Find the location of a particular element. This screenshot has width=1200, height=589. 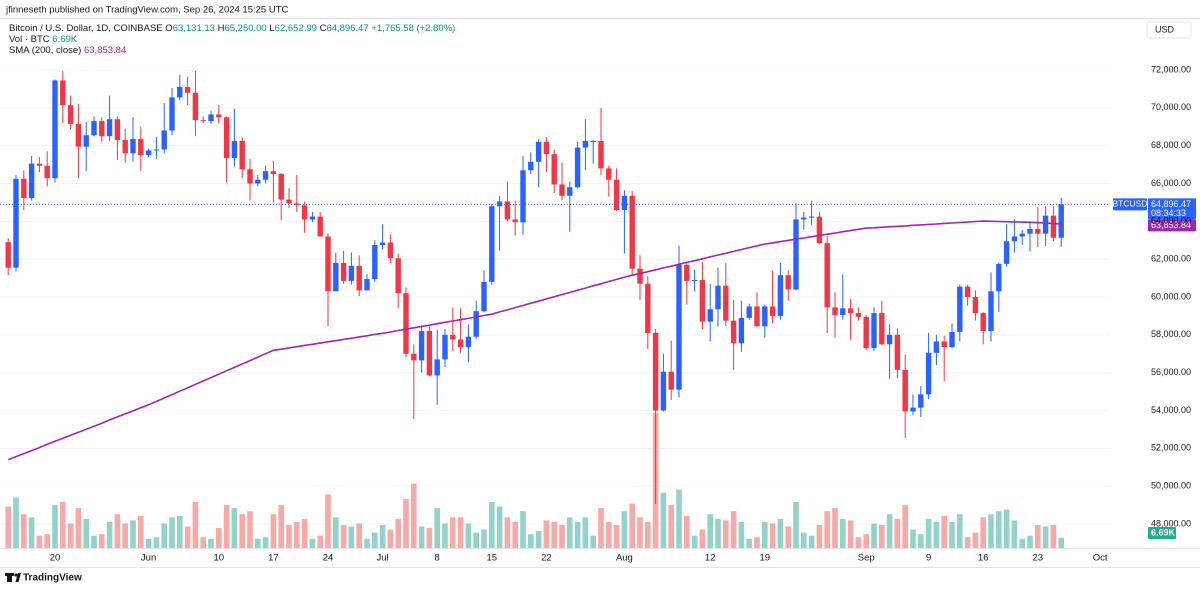

x-tick-label: 20 is located at coordinates (55, 558).